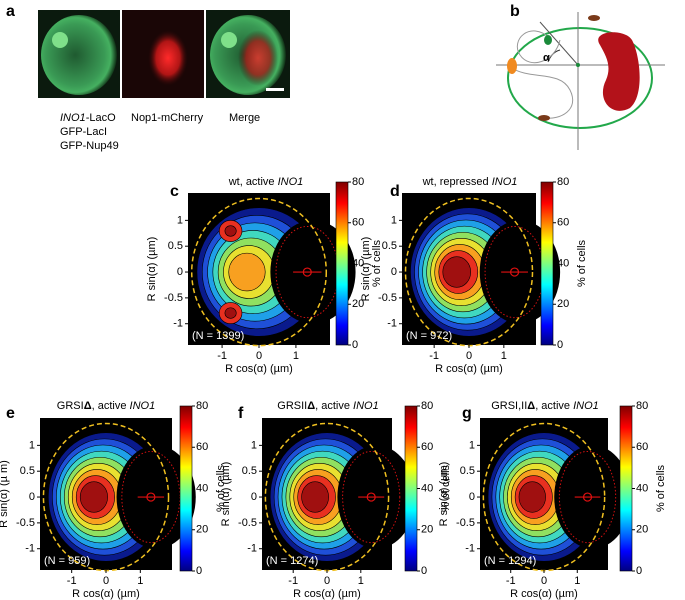  Describe the element at coordinates (509, 406) in the screenshot. I see `title-part: GRSI,II` at that location.